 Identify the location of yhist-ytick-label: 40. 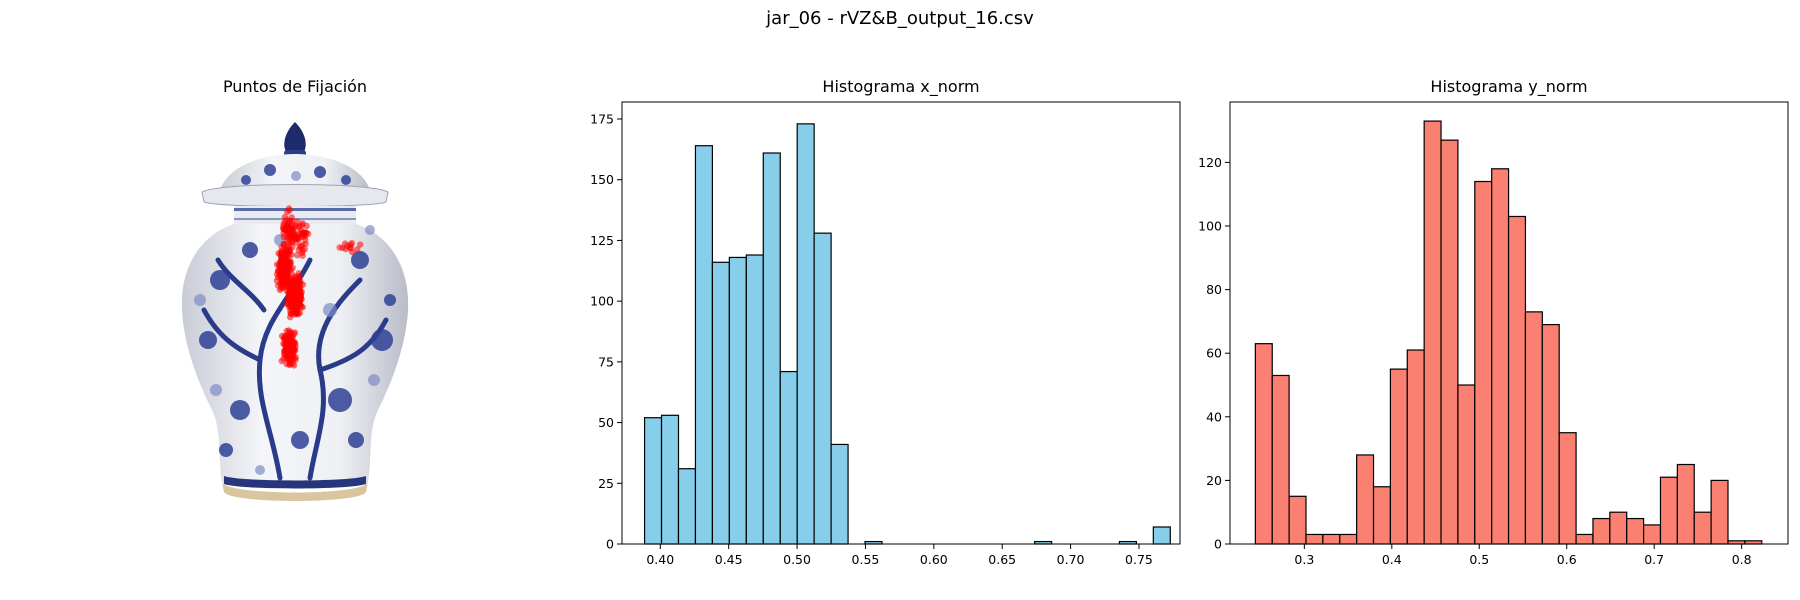
(1214, 416).